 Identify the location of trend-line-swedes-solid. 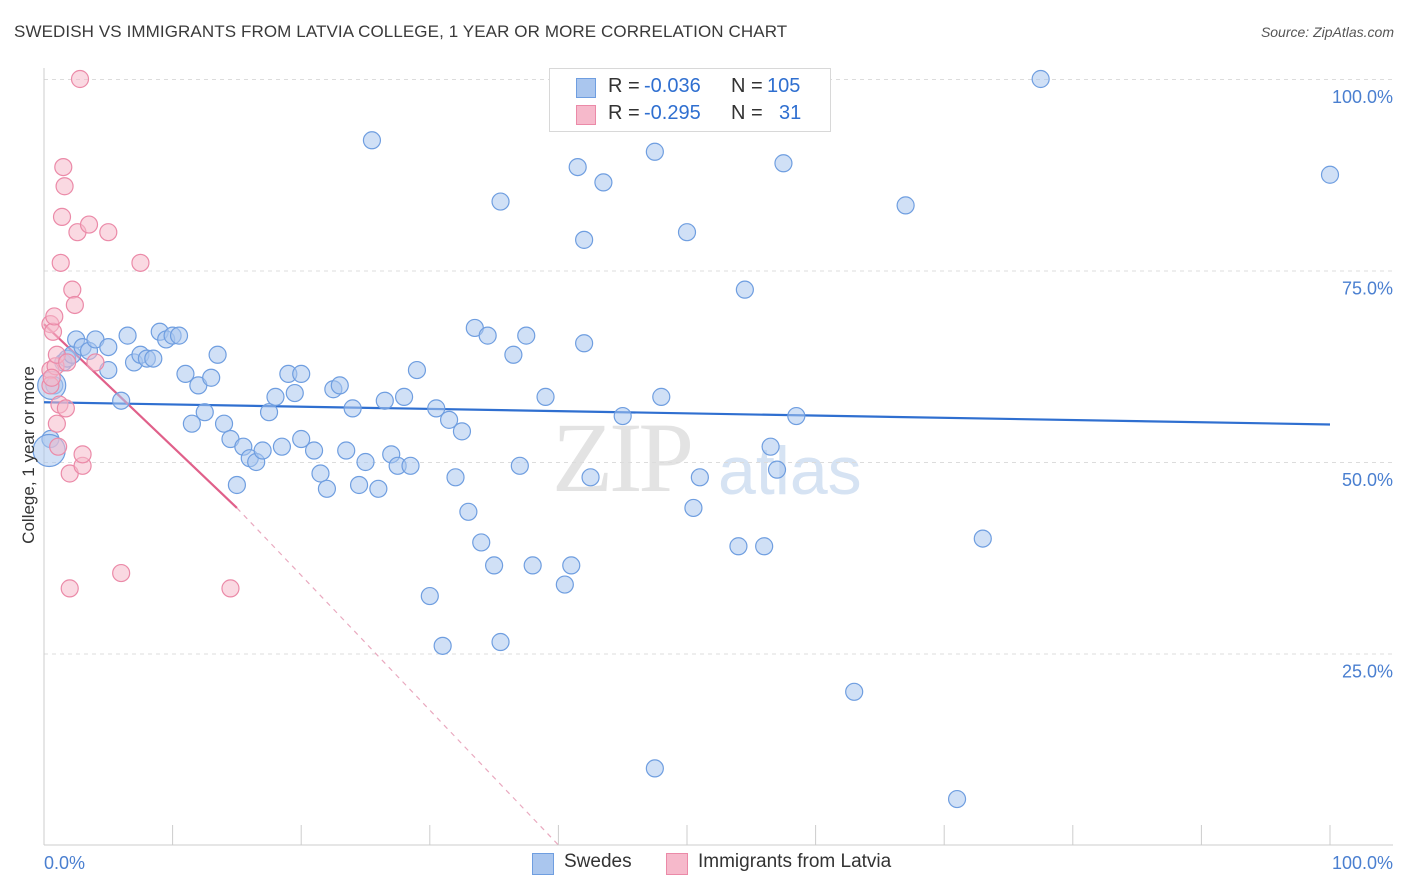
(687, 413).